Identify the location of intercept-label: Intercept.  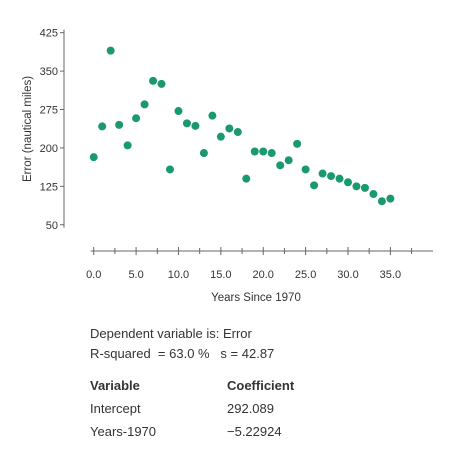
(115, 408).